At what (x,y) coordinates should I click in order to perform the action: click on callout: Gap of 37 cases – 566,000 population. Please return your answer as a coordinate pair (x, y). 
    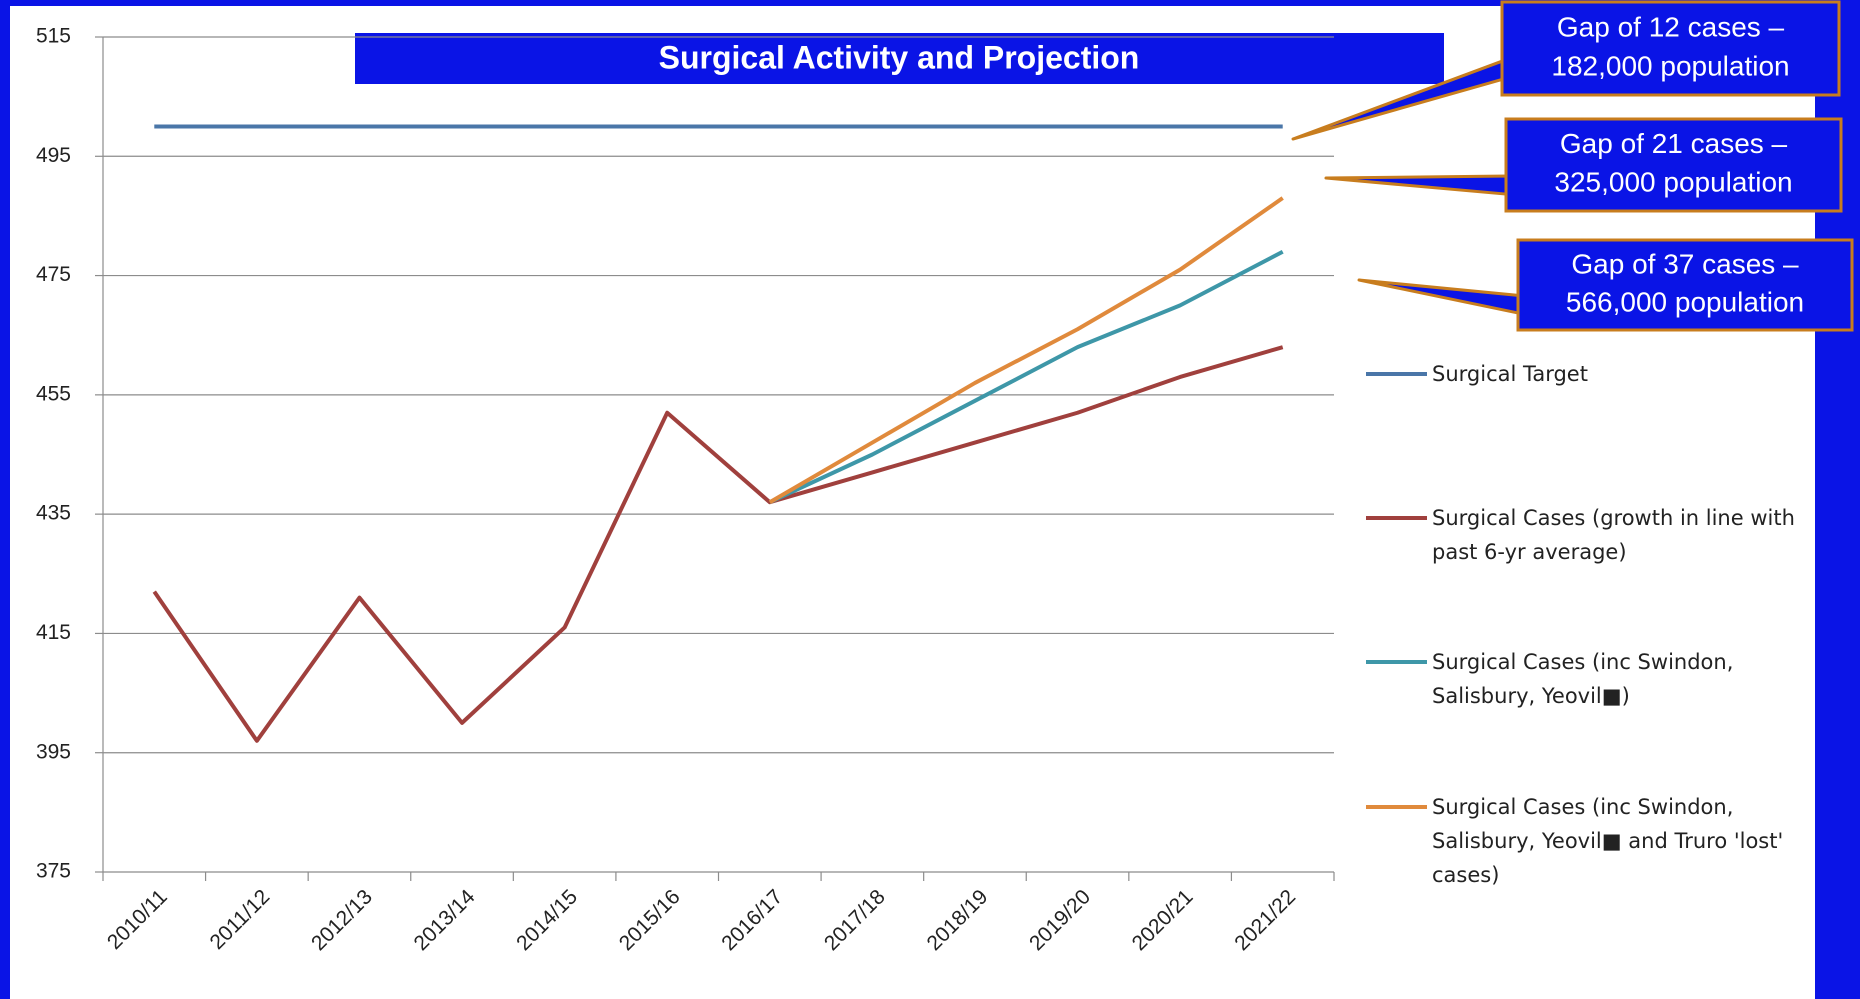
    Looking at the image, I should click on (1605, 285).